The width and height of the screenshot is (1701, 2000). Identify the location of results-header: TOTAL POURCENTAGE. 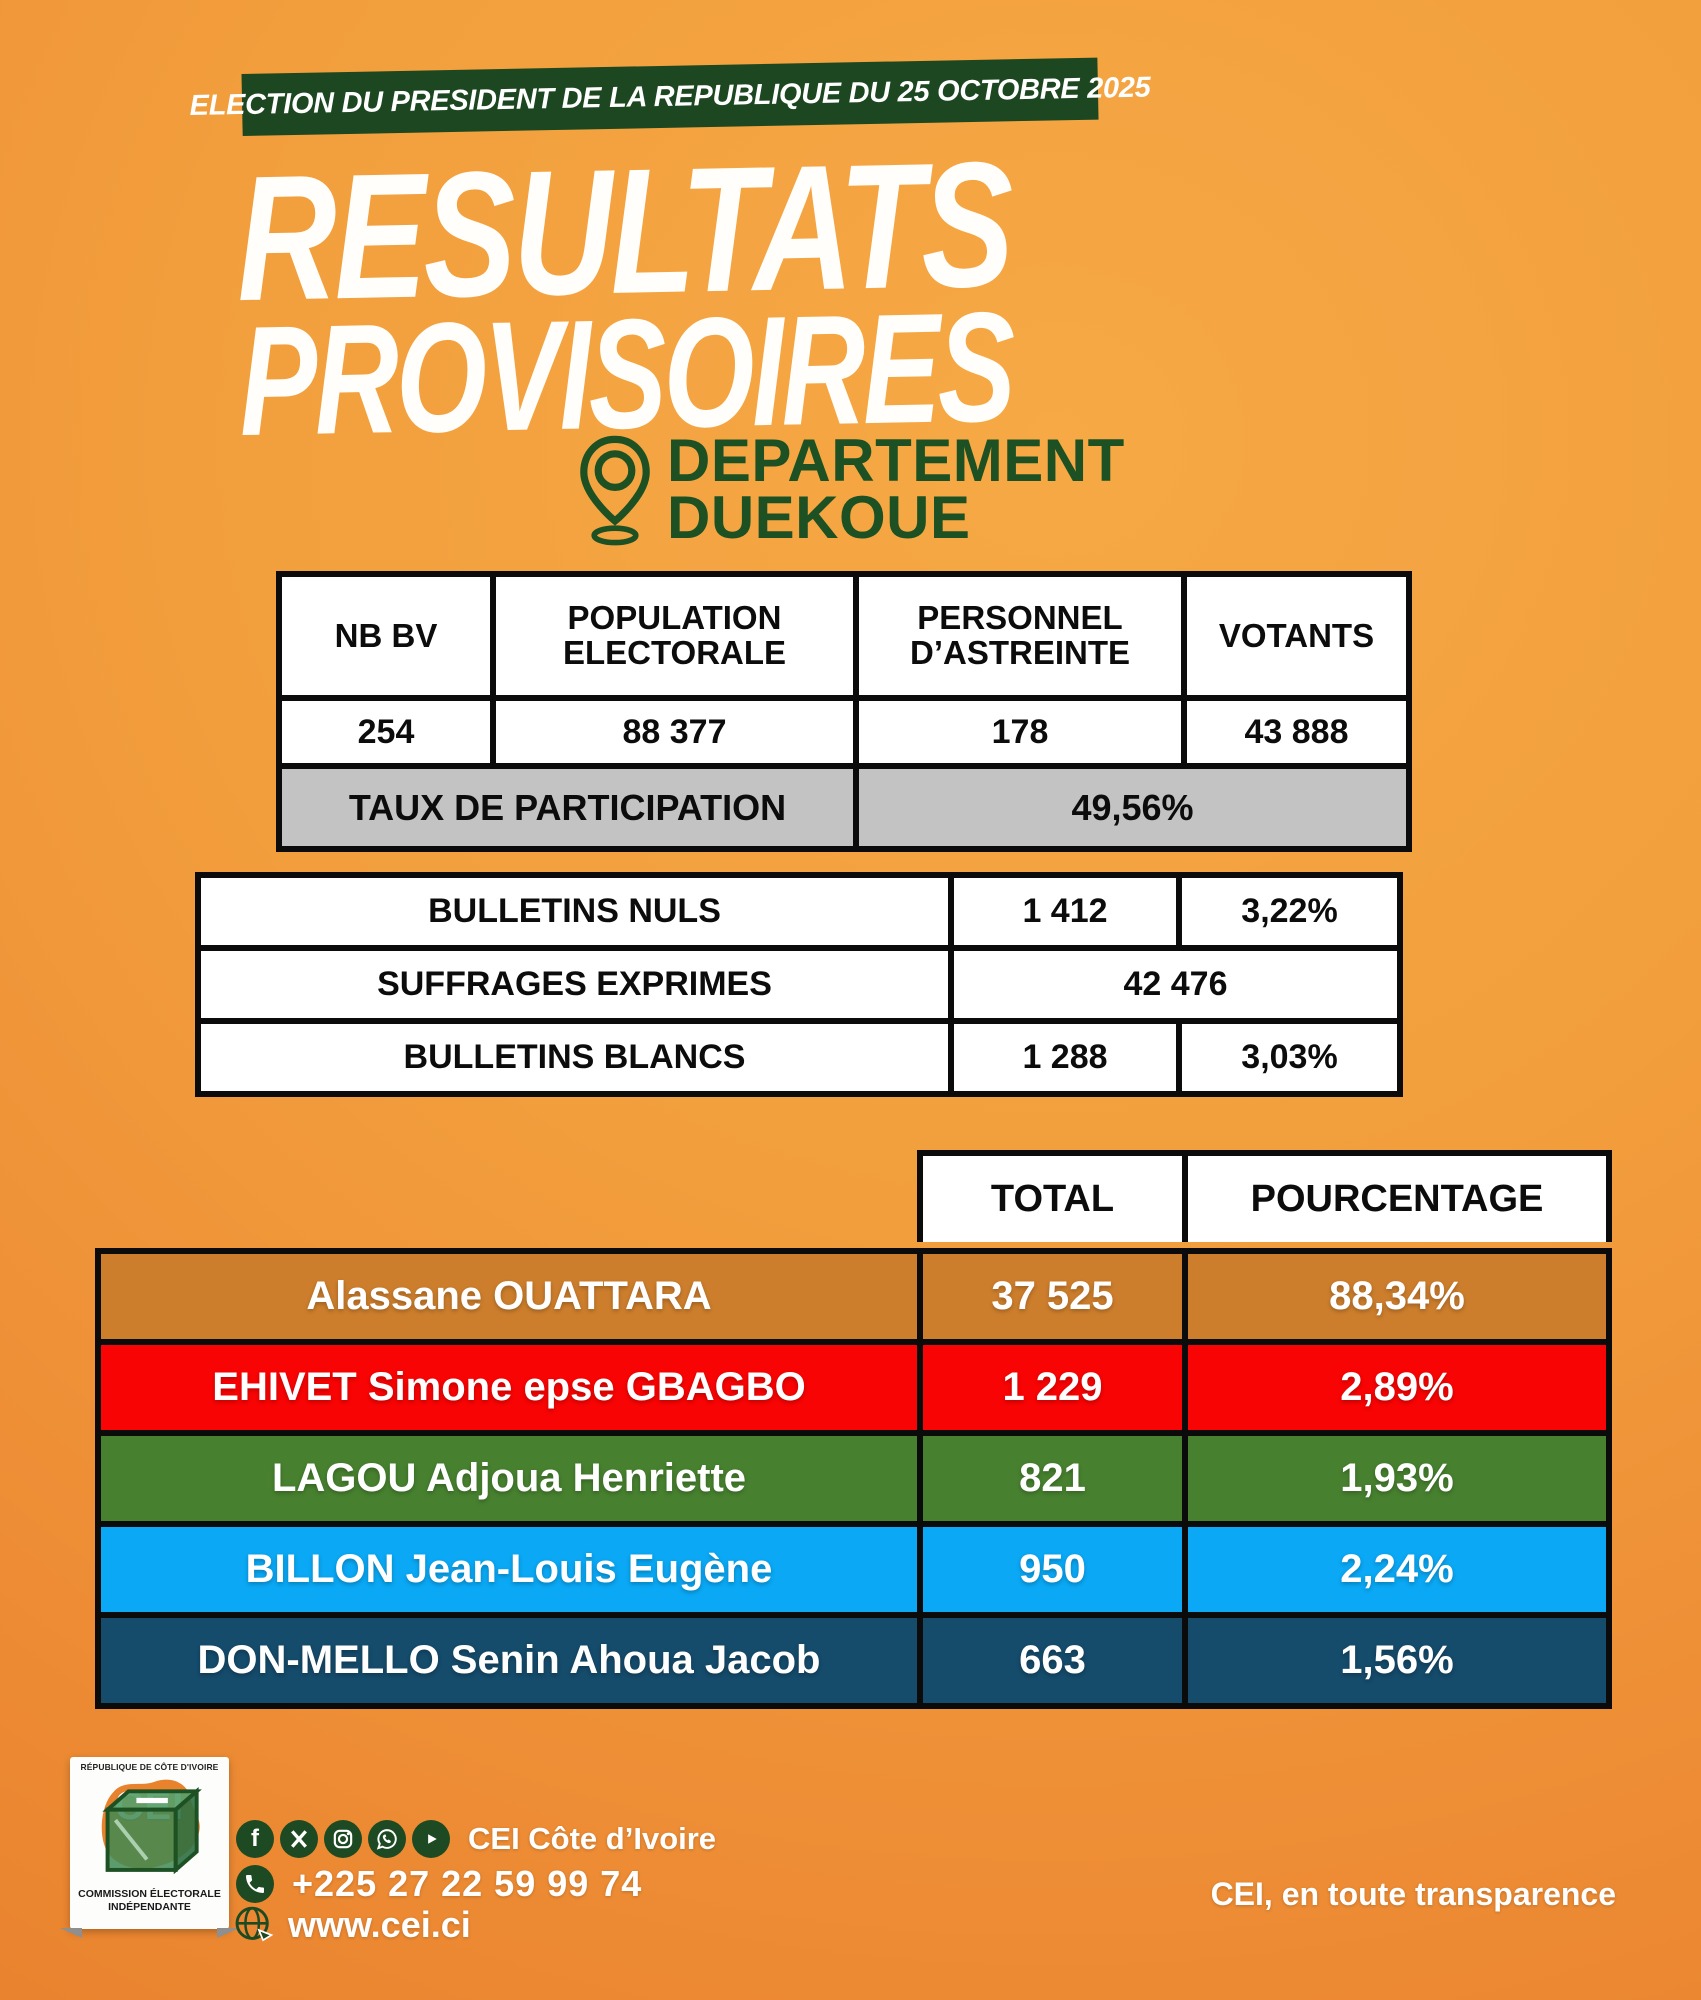
(1264, 1196).